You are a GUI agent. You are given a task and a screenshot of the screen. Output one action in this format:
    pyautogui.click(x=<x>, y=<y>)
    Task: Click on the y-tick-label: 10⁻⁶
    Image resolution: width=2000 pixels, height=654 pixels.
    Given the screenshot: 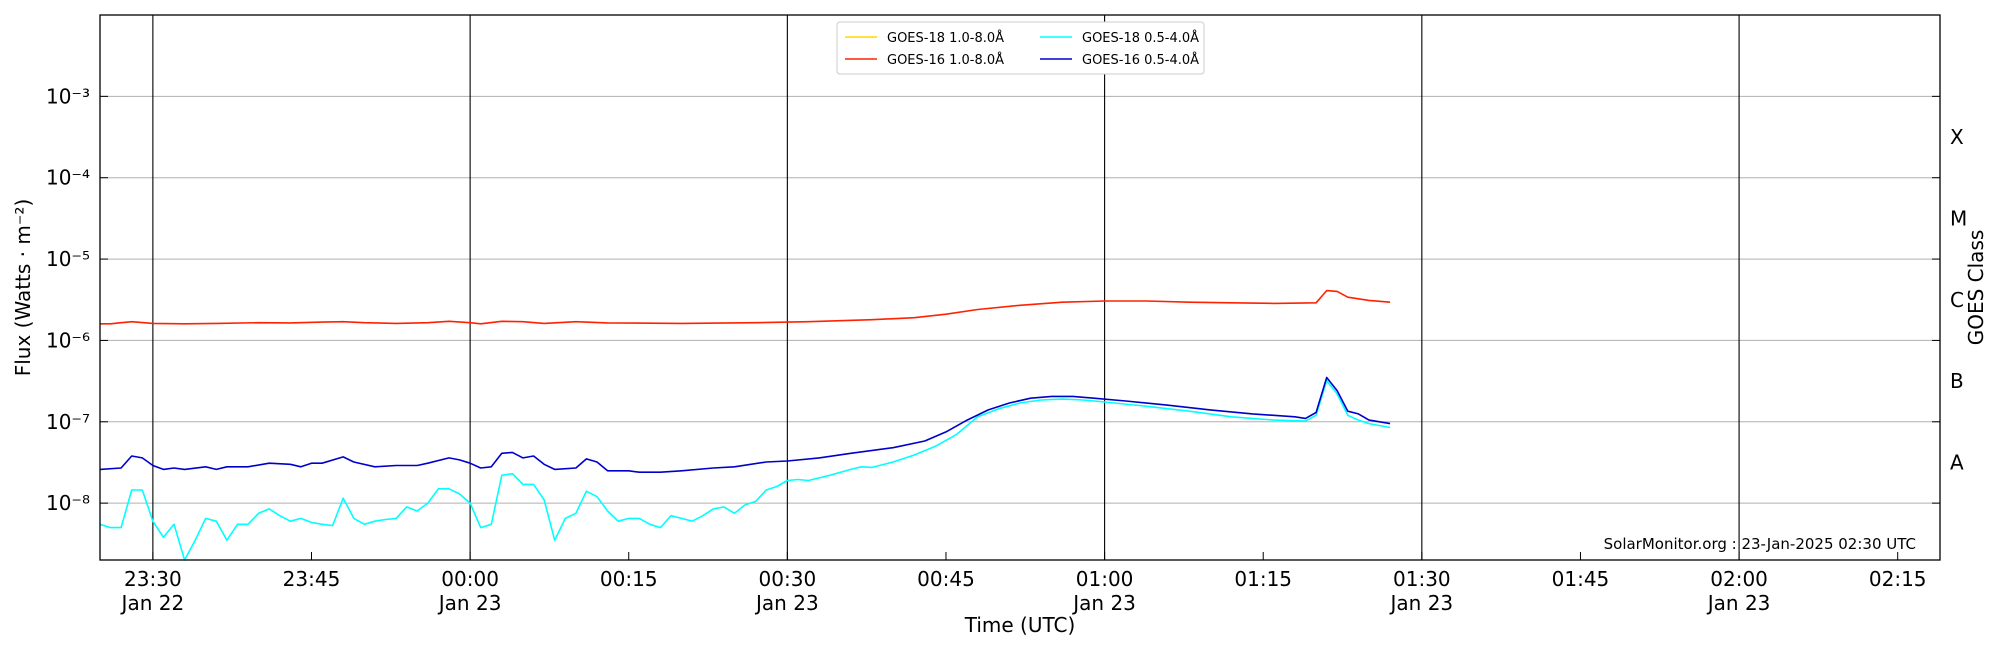 What is the action you would take?
    pyautogui.click(x=68, y=340)
    